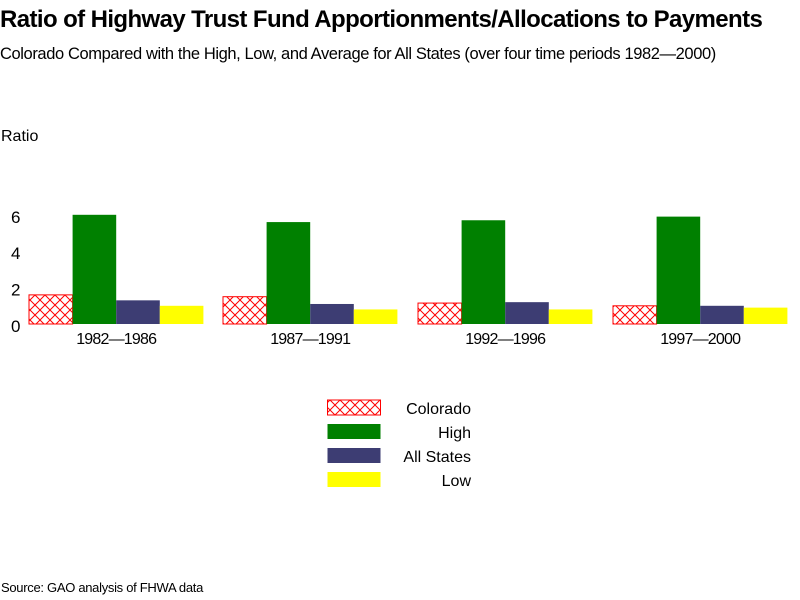  Describe the element at coordinates (116, 339) in the screenshot. I see `x-tick-label: 1982—1986` at that location.